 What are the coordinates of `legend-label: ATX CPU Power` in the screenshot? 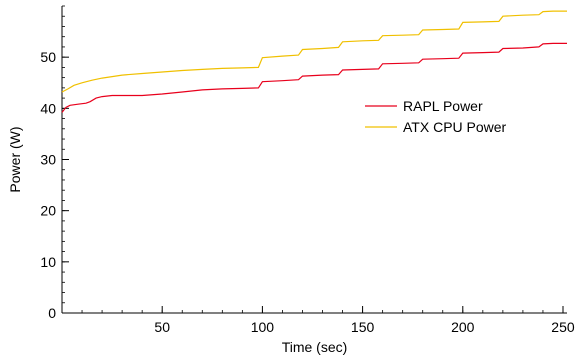 It's located at (455, 127).